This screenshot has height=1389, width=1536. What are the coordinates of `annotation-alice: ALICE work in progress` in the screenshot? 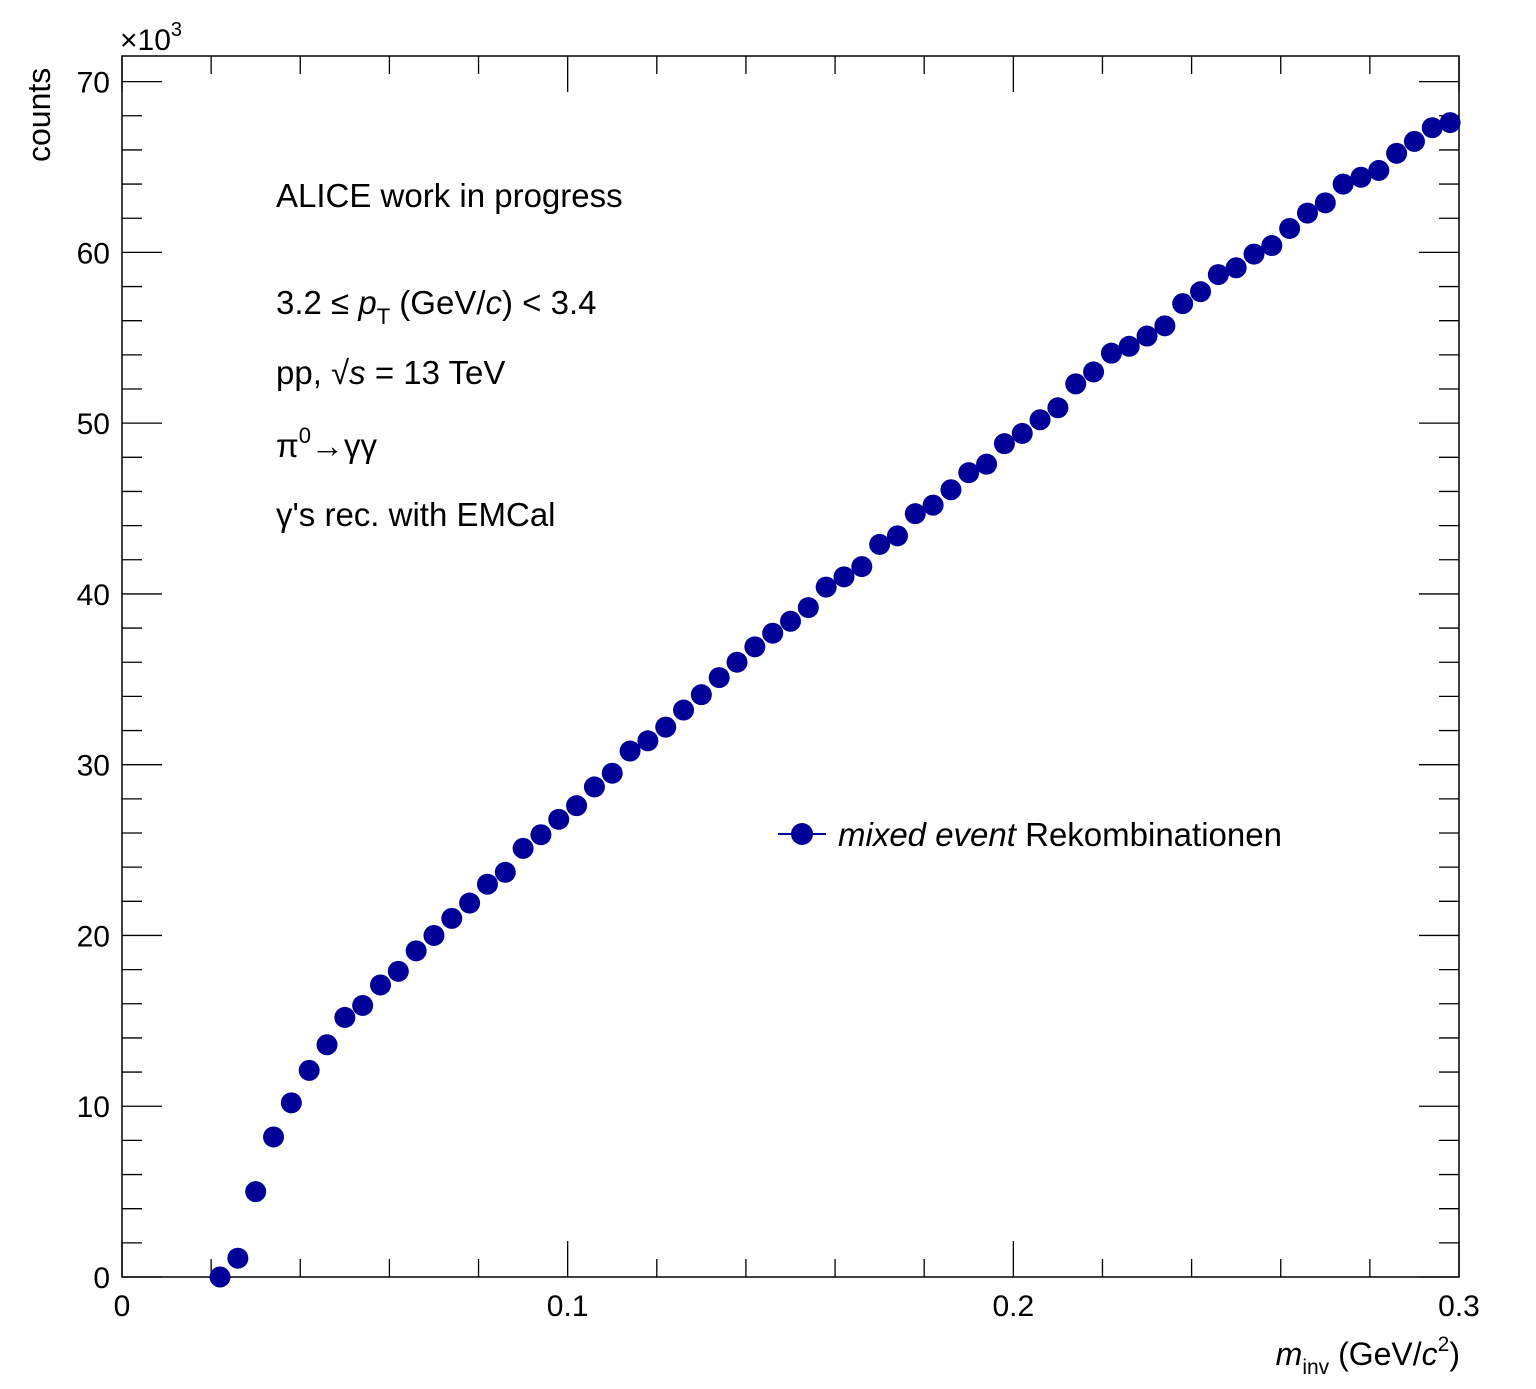 It's located at (449, 195).